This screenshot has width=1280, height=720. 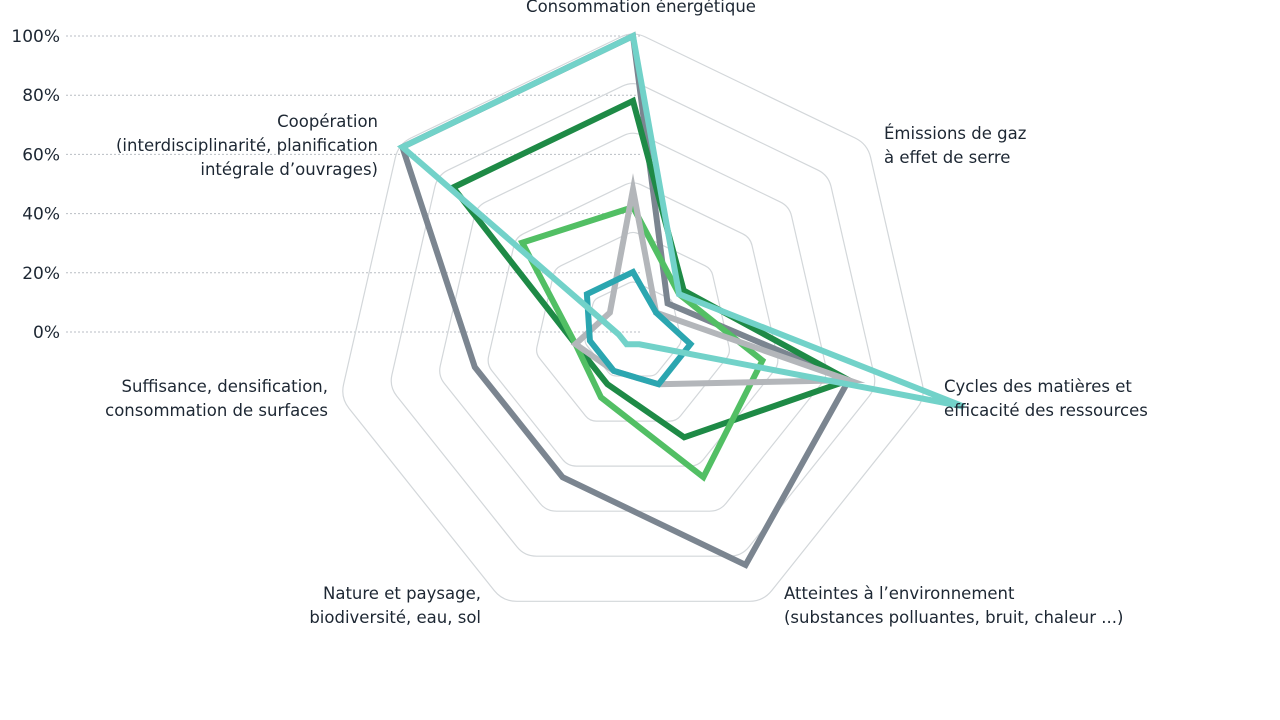 I want to click on axis-label: Consommation énergétique, so click(x=641, y=8).